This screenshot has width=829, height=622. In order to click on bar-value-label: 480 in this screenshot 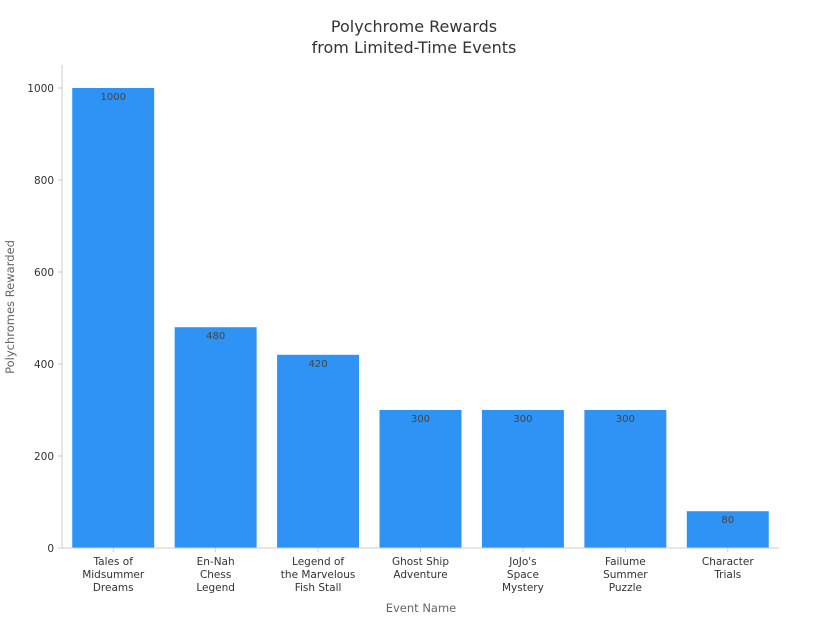, I will do `click(215, 336)`.